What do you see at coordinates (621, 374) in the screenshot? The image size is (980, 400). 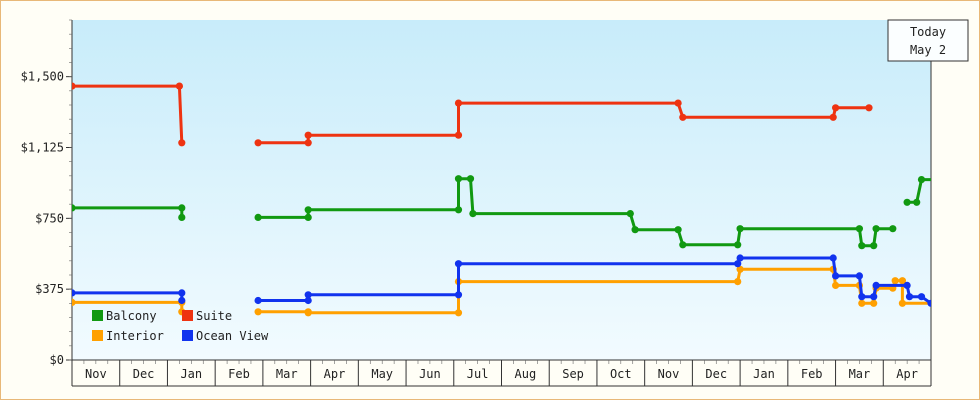 I see `x-tick-label: Oct` at bounding box center [621, 374].